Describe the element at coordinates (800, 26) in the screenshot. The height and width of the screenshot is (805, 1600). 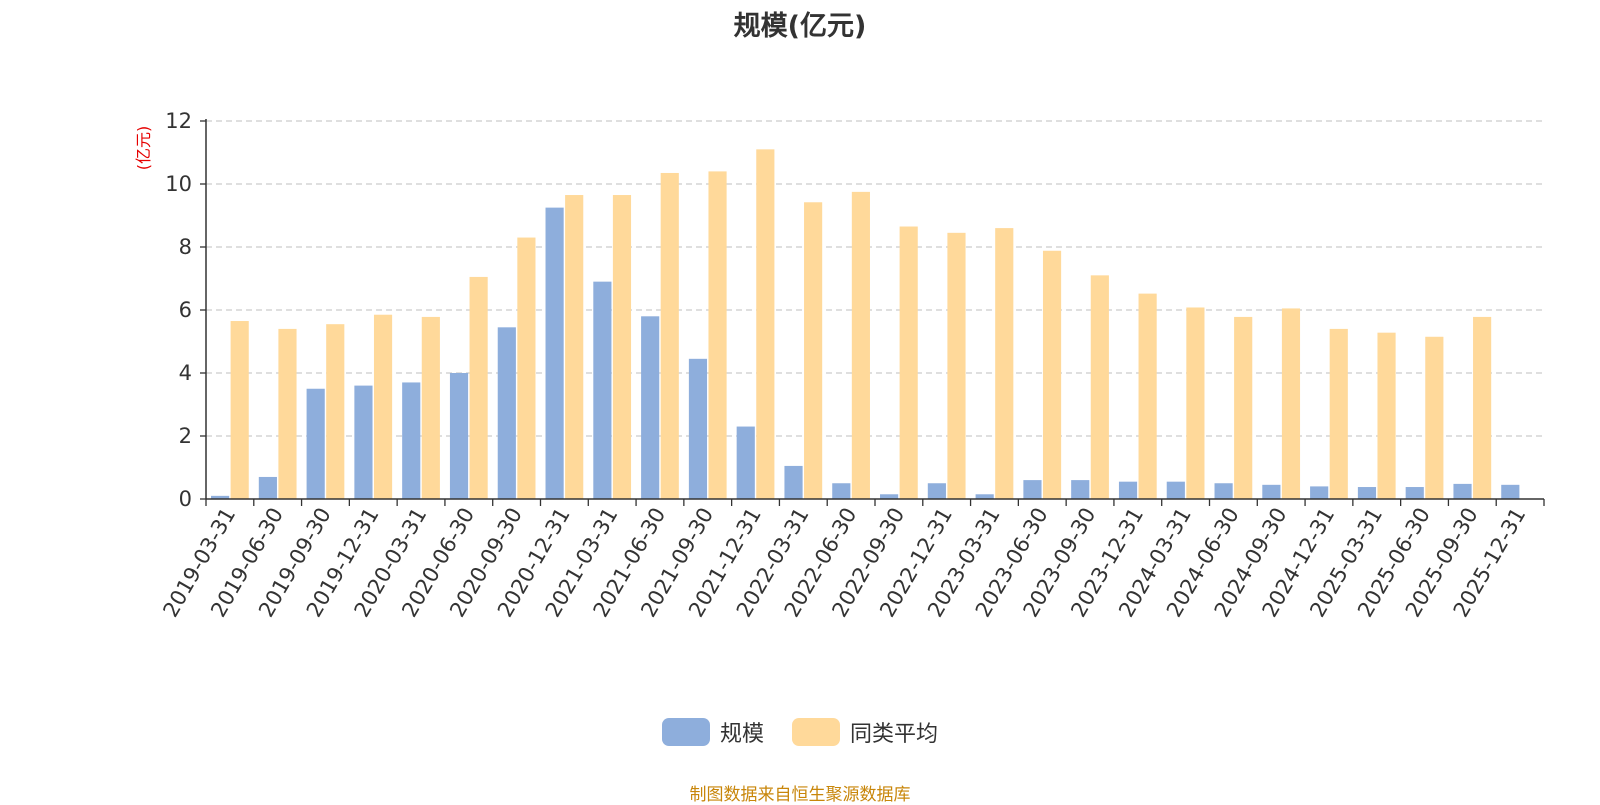
I see `chart-title: 规模(亿元)` at that location.